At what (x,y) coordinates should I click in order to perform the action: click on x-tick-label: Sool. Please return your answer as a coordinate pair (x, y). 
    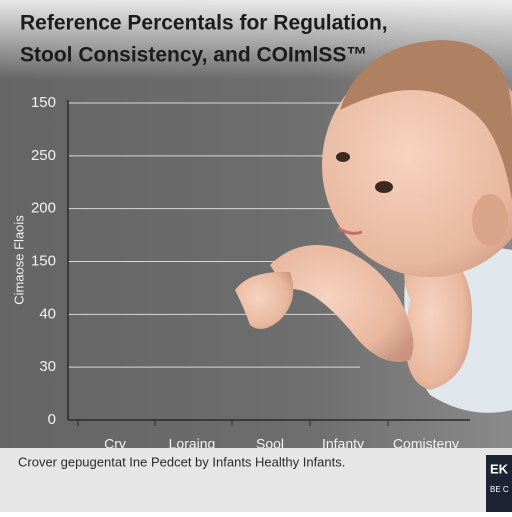
    Looking at the image, I should click on (270, 444).